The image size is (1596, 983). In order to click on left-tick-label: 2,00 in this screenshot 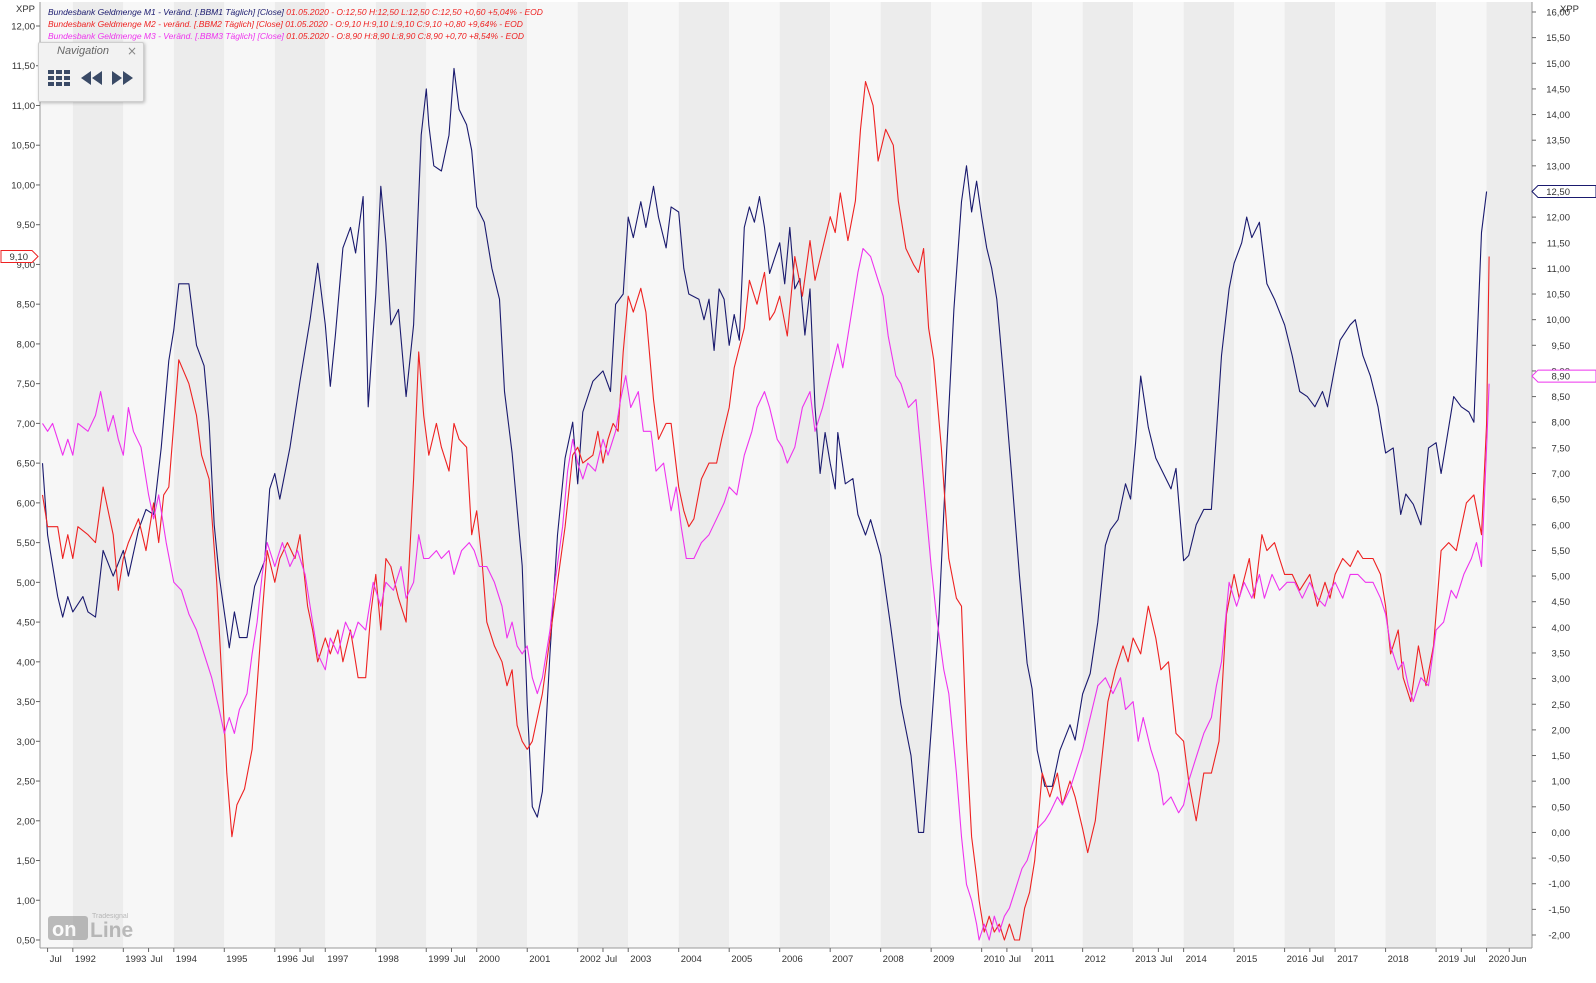, I will do `click(26, 821)`.